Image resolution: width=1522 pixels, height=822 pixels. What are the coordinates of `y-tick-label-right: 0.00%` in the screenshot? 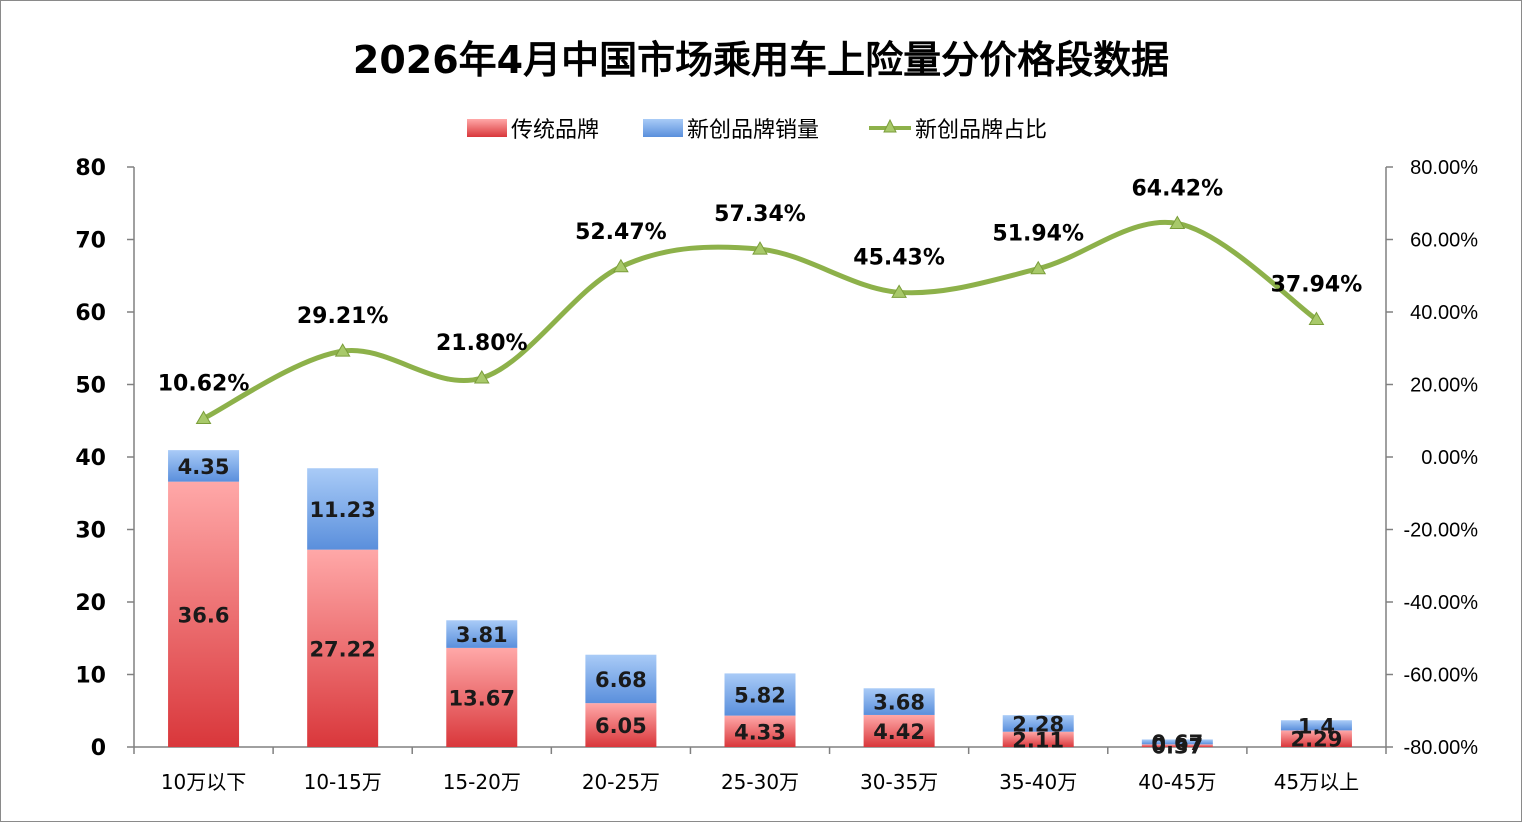 It's located at (1449, 458).